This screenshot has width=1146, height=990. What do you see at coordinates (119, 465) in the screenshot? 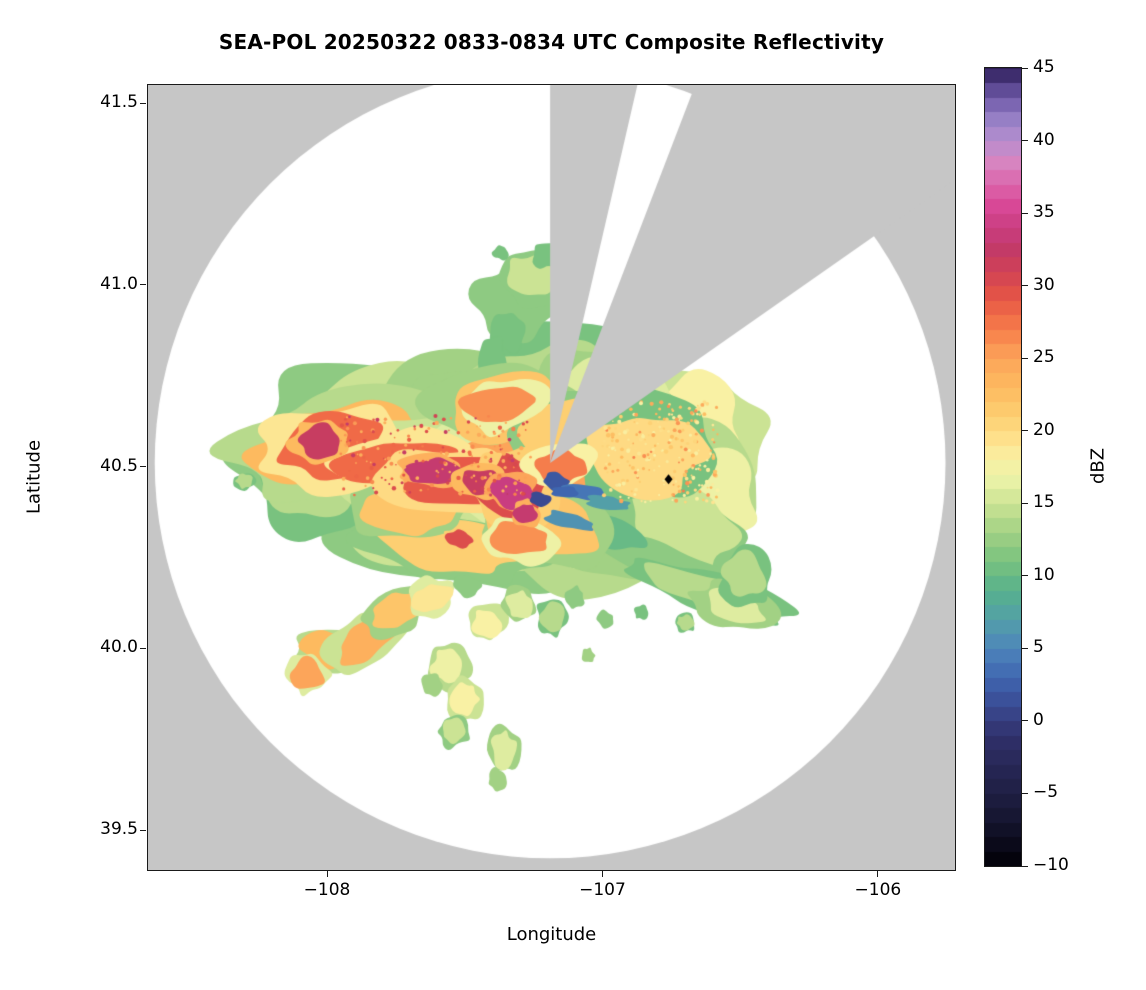
I see `y-tick-label: 40.5` at bounding box center [119, 465].